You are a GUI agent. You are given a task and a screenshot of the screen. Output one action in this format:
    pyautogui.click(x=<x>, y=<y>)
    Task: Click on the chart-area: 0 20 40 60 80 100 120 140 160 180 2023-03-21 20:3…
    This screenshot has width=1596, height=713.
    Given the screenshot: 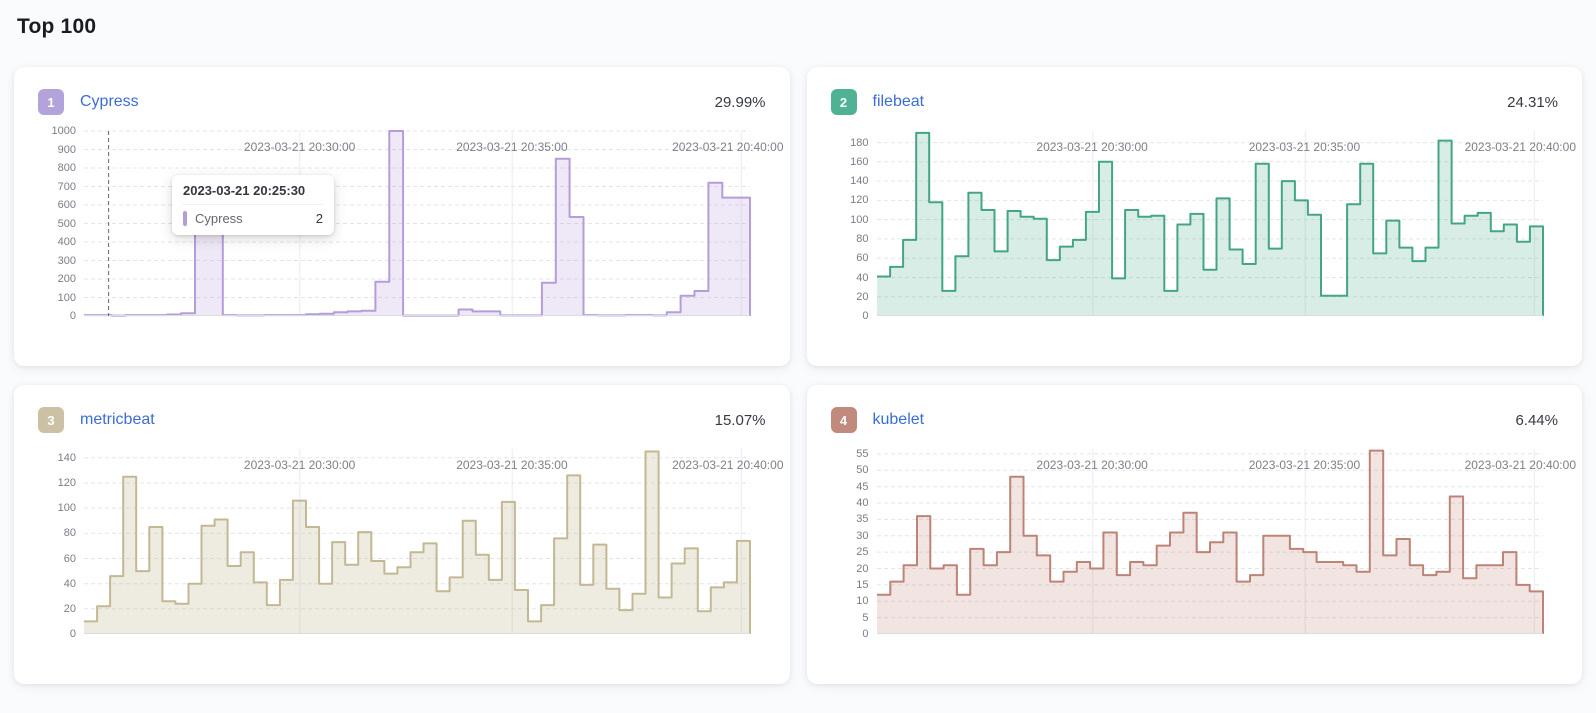 What is the action you would take?
    pyautogui.click(x=1203, y=226)
    